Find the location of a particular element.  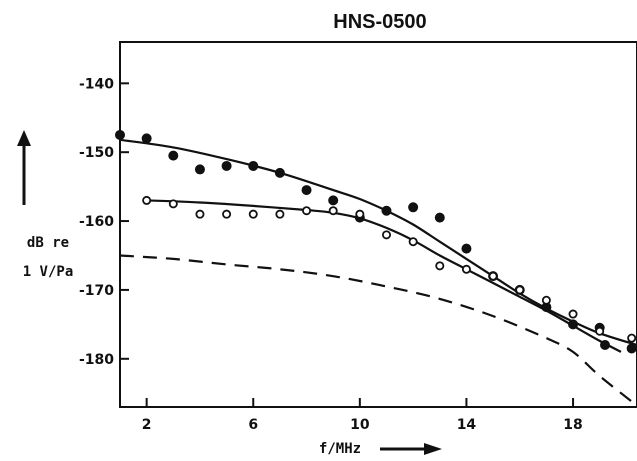

y-tick-label: -140 is located at coordinates (96, 84).